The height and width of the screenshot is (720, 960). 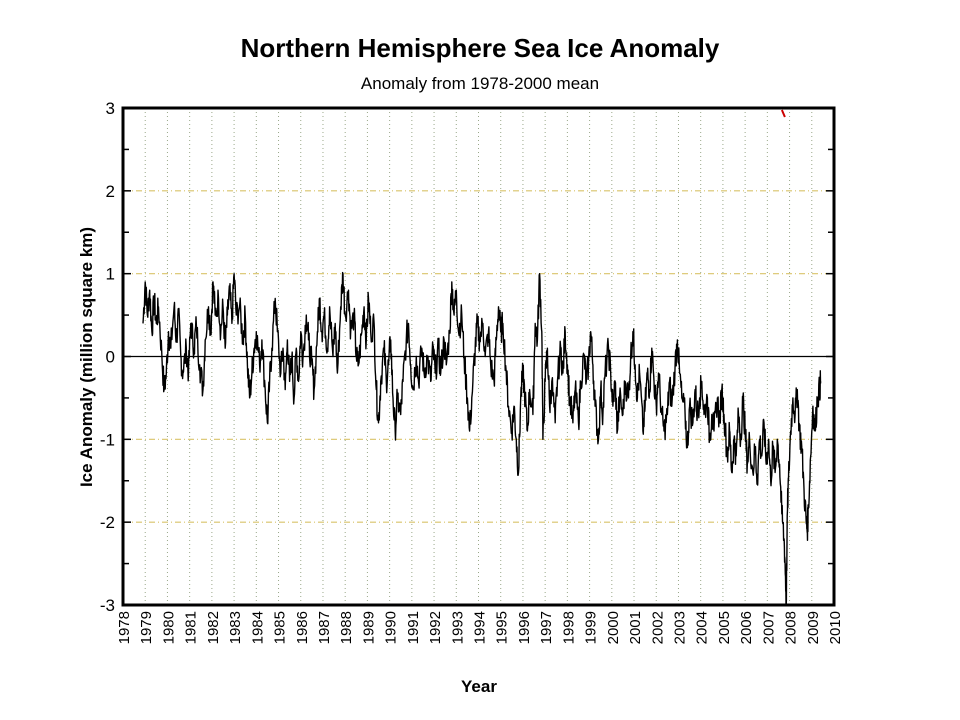 I want to click on y-axis-label: Ice Anomaly (million square km), so click(x=86, y=357).